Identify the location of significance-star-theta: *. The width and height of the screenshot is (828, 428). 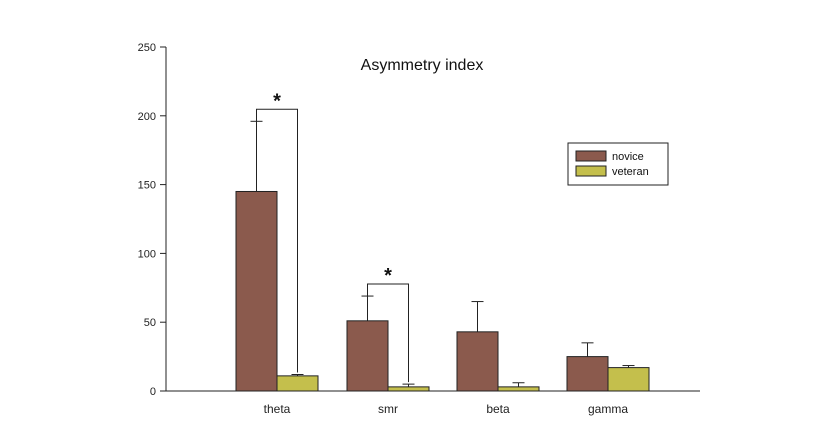
(277, 101).